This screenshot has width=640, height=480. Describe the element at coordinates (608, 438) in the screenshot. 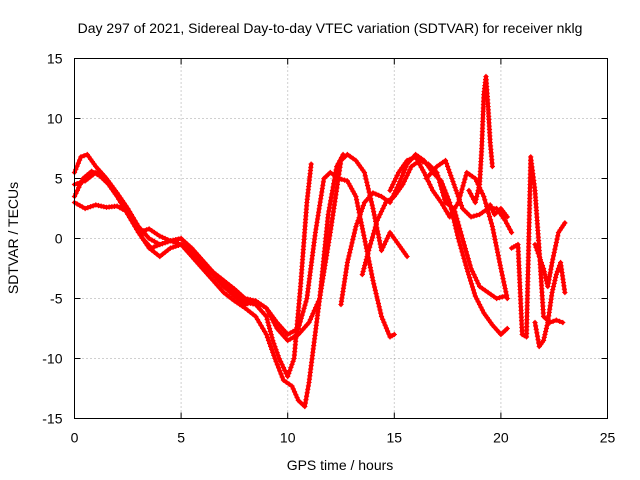

I see `x-tick-label: 25` at that location.